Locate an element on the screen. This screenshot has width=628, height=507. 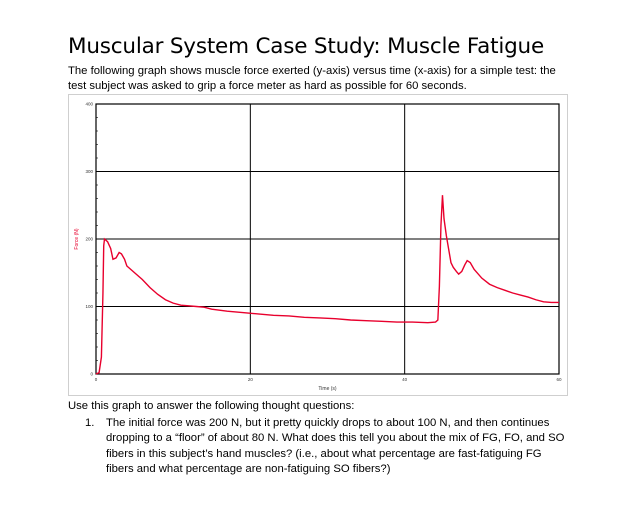
y-tick-label: 100 is located at coordinates (89, 306).